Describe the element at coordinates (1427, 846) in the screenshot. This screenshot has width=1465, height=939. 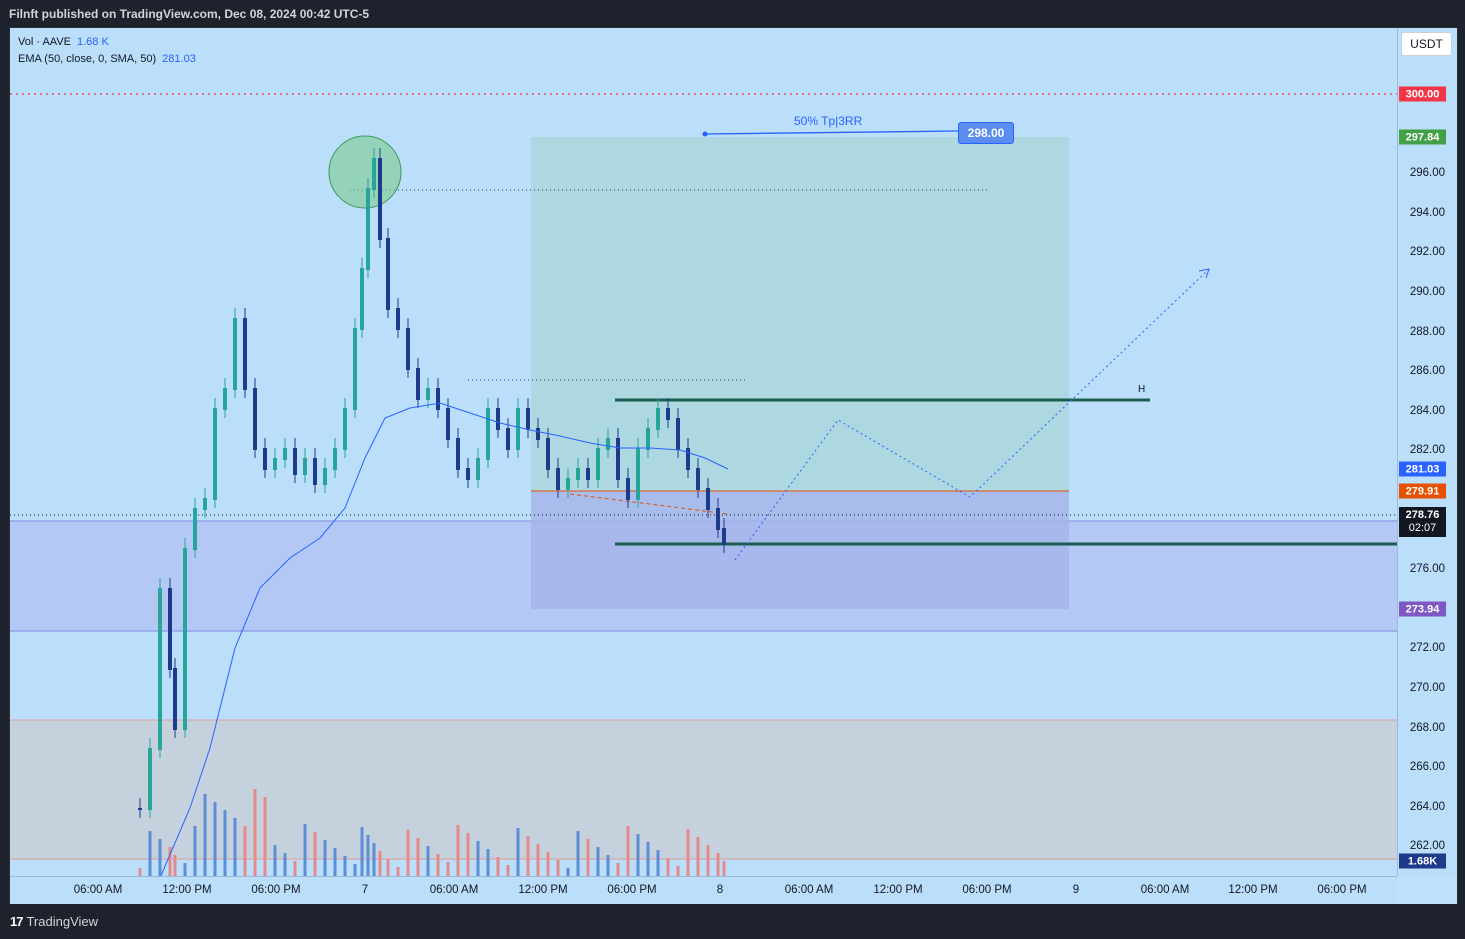
I see `price-tick: 262.00` at that location.